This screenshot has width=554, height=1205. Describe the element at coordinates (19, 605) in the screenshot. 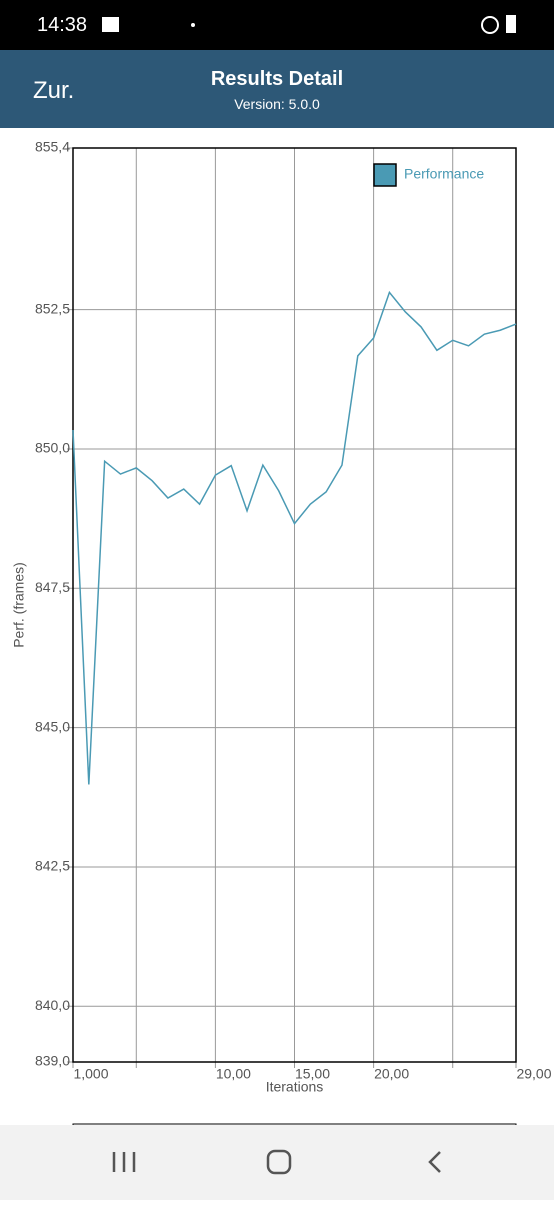

I see `y-axis-label: Perf. (frames)` at that location.